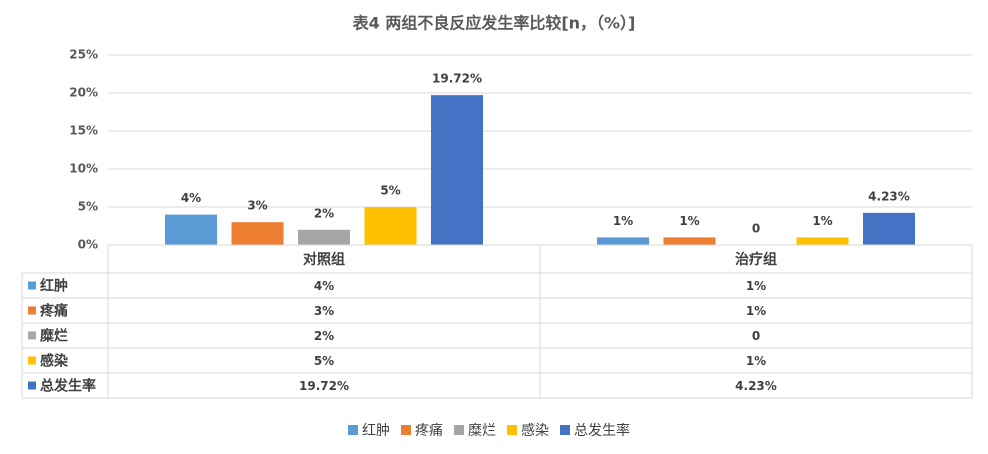 The width and height of the screenshot is (988, 454). I want to click on legend-label: 总发生率, so click(602, 430).